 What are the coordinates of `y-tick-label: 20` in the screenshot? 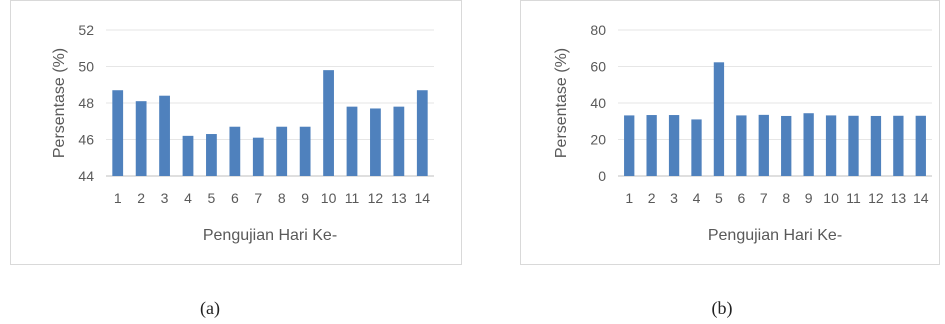 It's located at (598, 140).